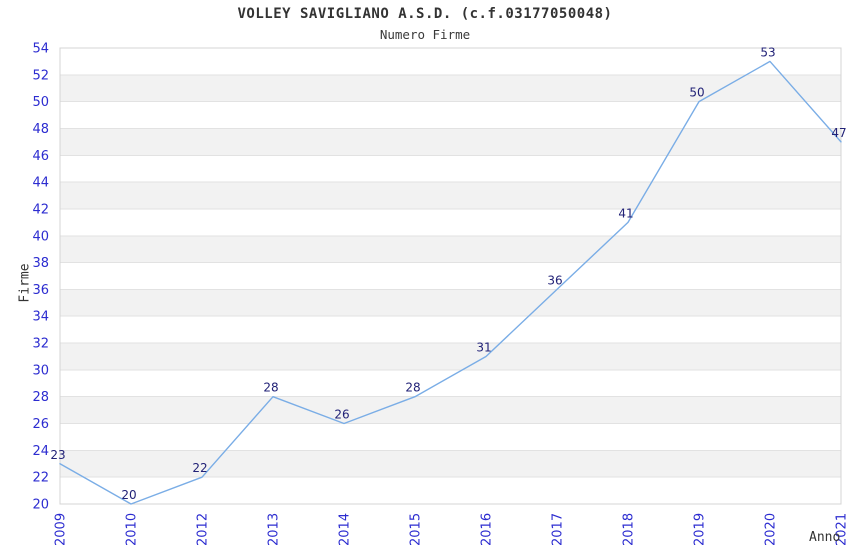  What do you see at coordinates (40, 129) in the screenshot?
I see `y-tick-label: 48` at bounding box center [40, 129].